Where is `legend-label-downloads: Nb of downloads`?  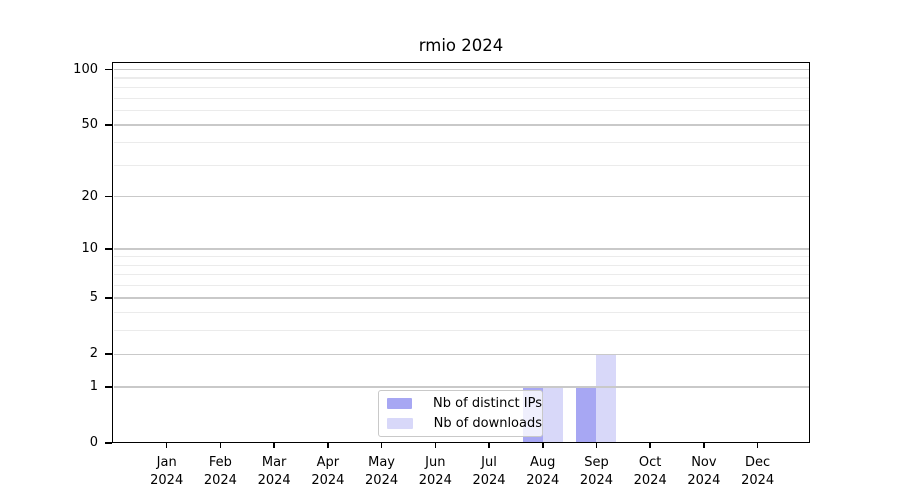 legend-label-downloads: Nb of downloads is located at coordinates (487, 423).